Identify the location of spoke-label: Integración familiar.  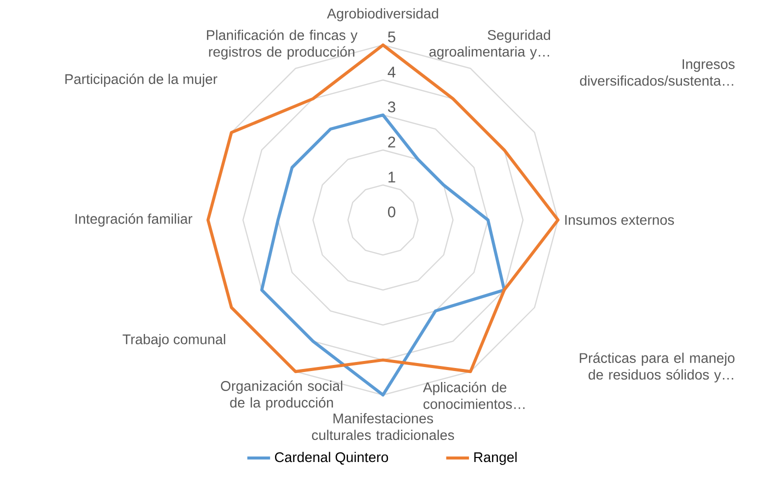
(134, 220).